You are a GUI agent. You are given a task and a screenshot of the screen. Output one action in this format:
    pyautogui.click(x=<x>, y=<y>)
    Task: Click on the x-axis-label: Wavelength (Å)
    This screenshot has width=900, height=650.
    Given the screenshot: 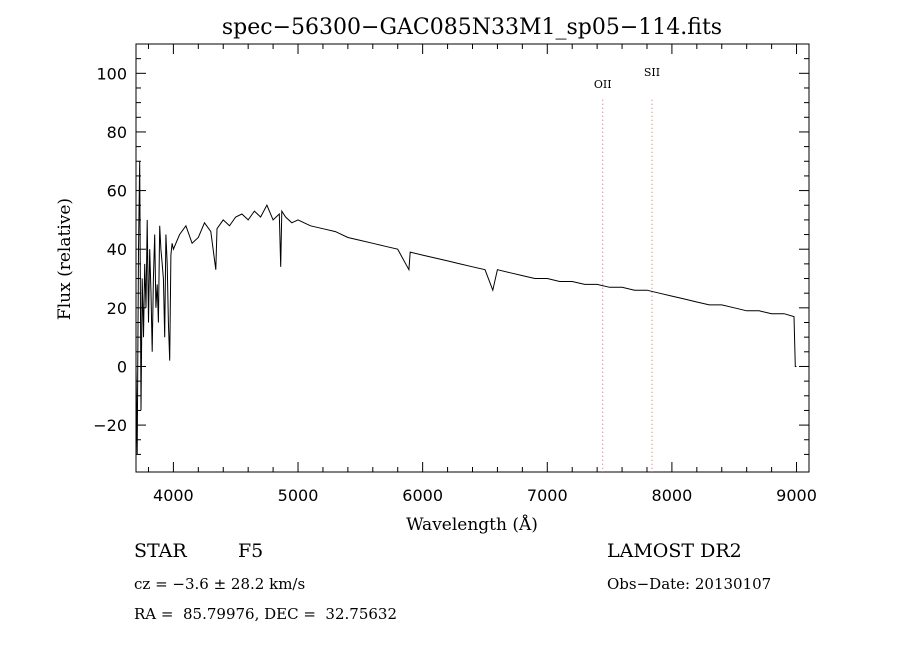 What is the action you would take?
    pyautogui.click(x=472, y=524)
    